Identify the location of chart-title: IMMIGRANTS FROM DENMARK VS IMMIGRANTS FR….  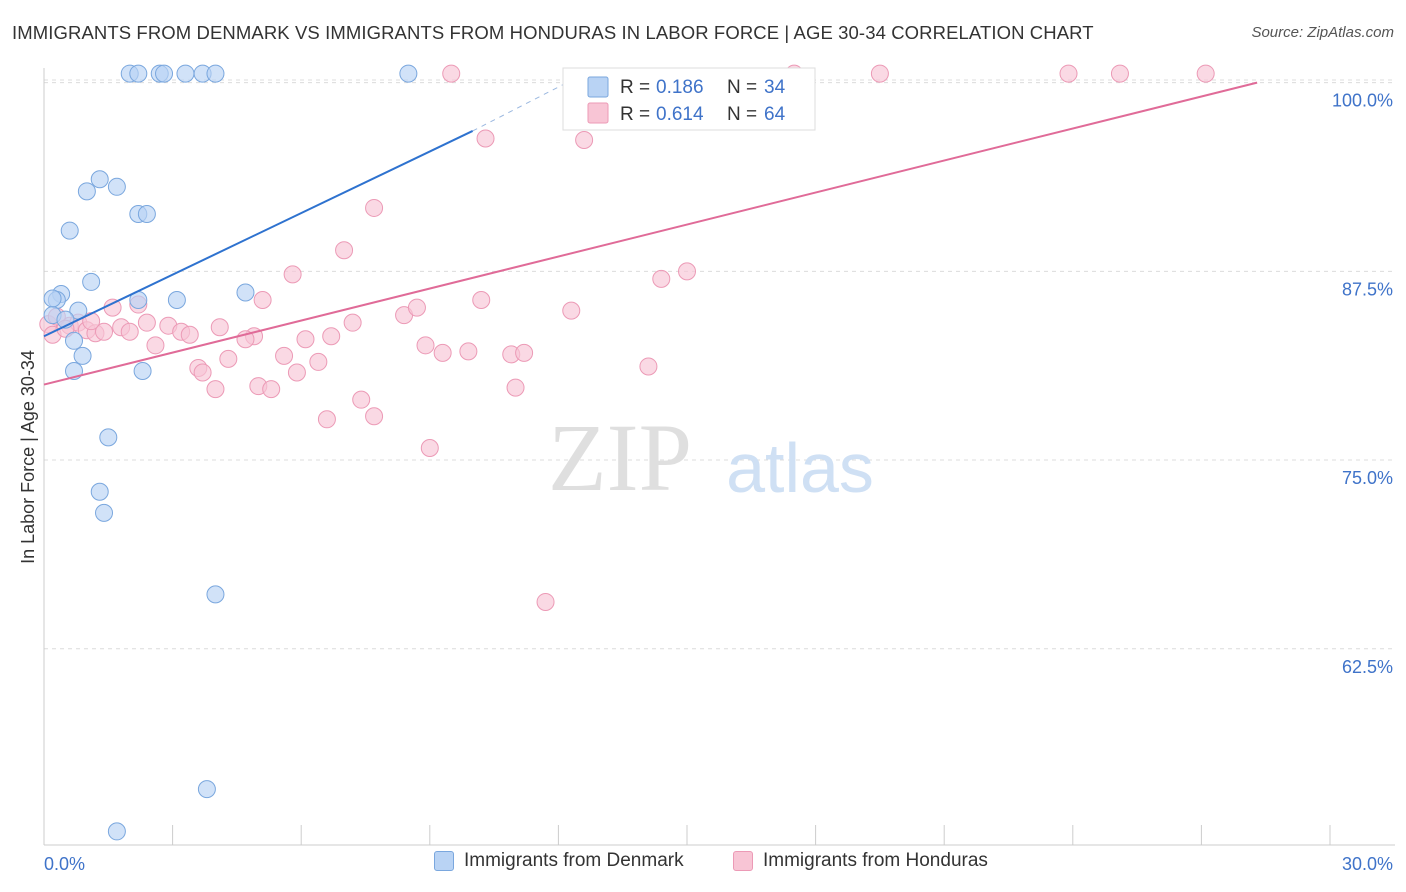
(553, 32).